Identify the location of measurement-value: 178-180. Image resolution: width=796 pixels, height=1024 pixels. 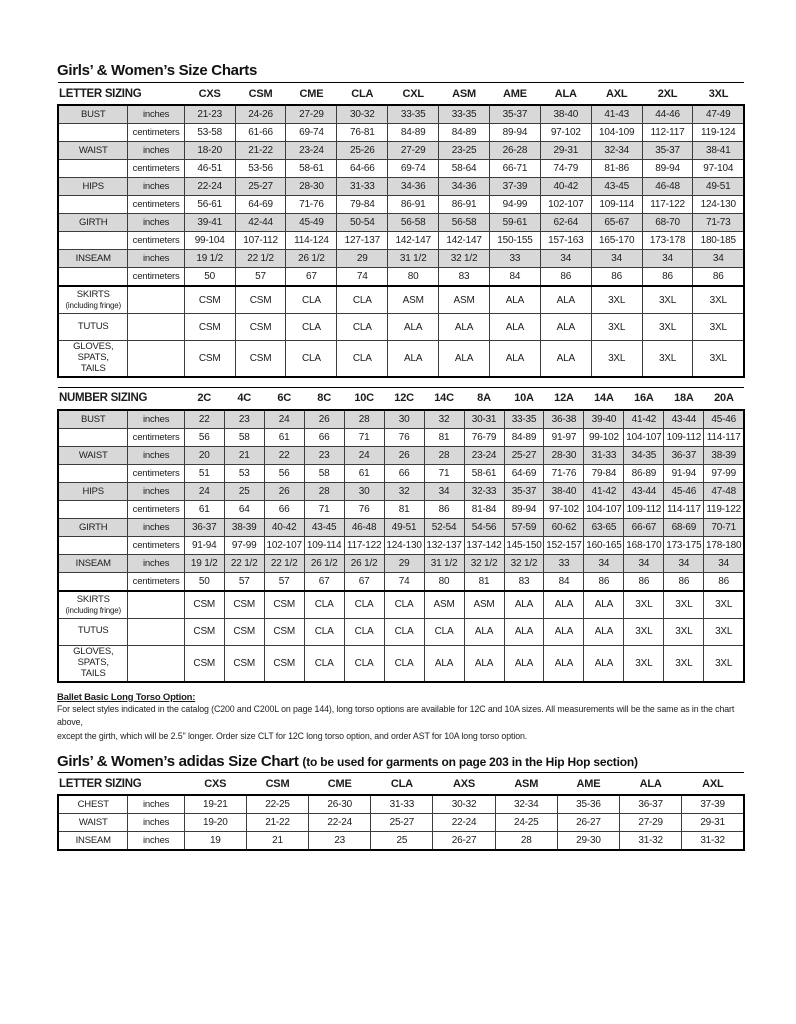
(724, 545).